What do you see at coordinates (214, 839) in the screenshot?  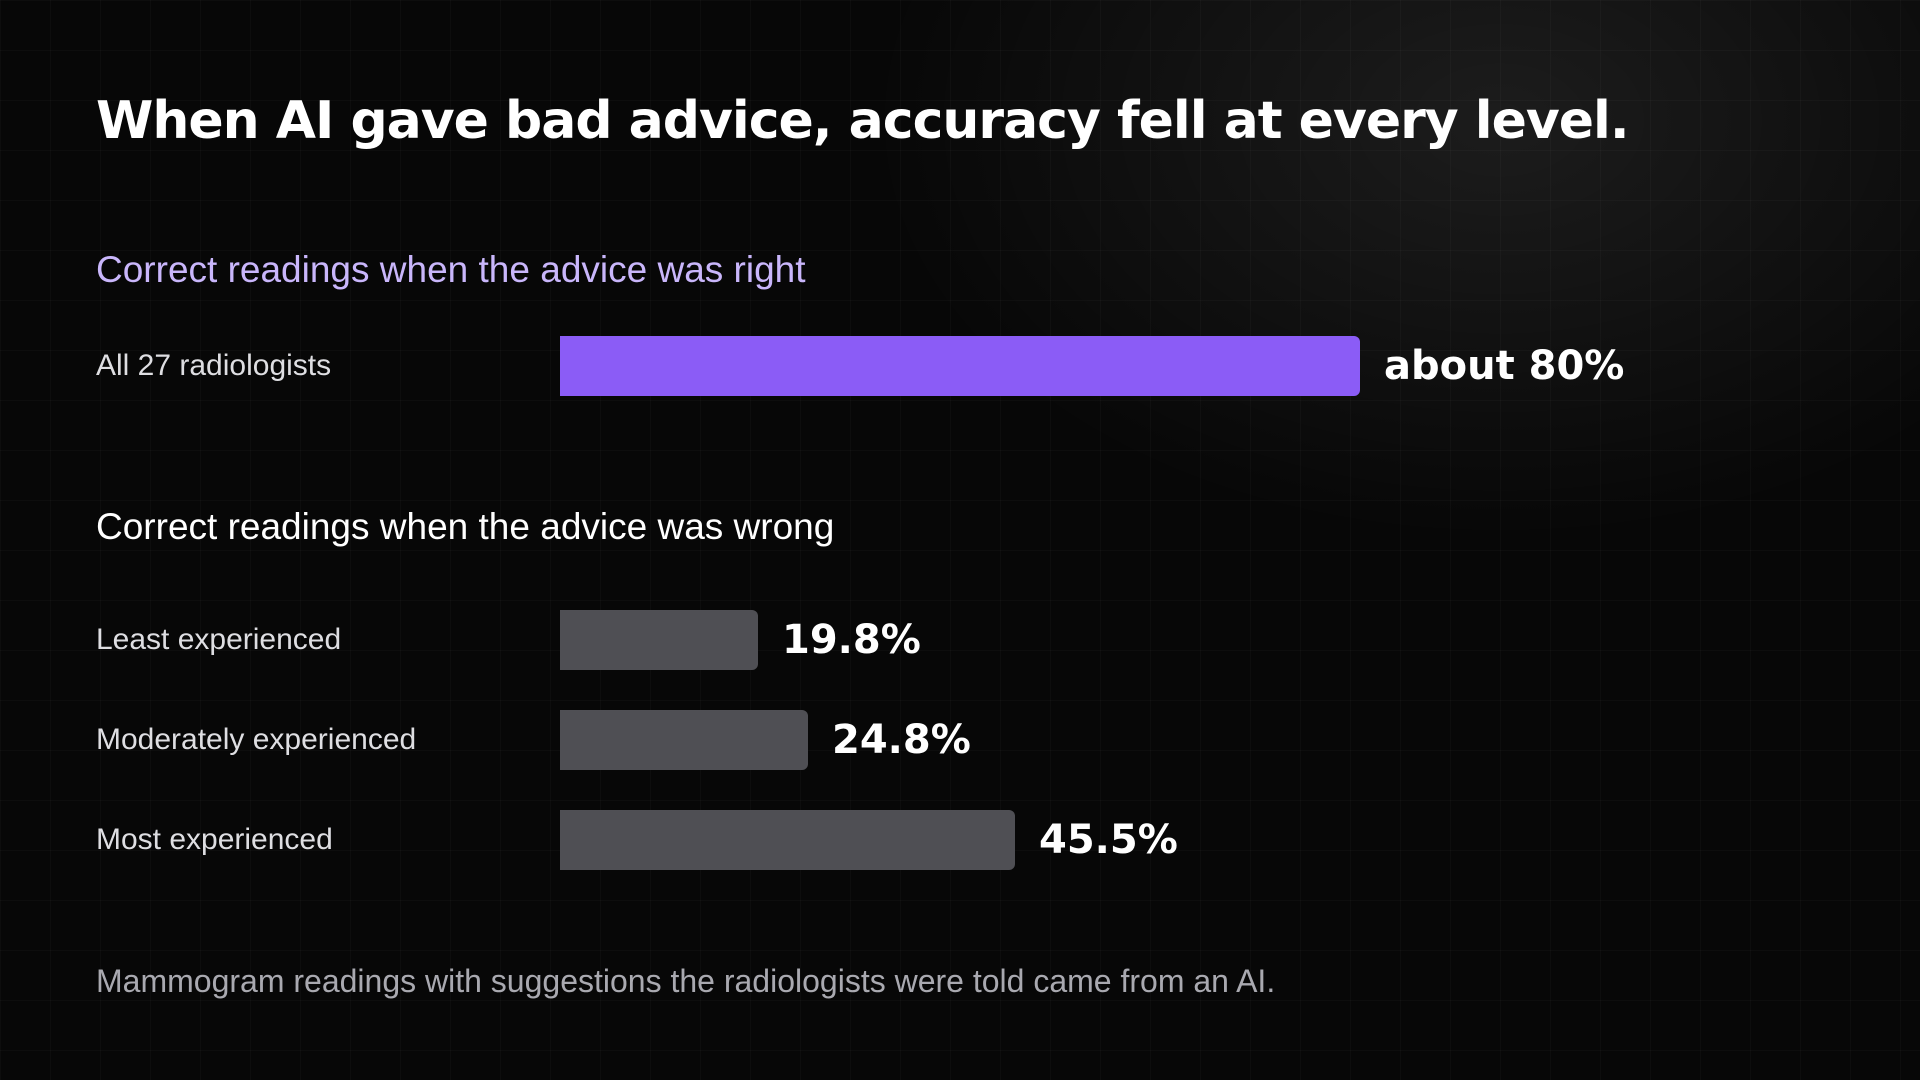 I see `category-label-most-experienced: Most experienced` at bounding box center [214, 839].